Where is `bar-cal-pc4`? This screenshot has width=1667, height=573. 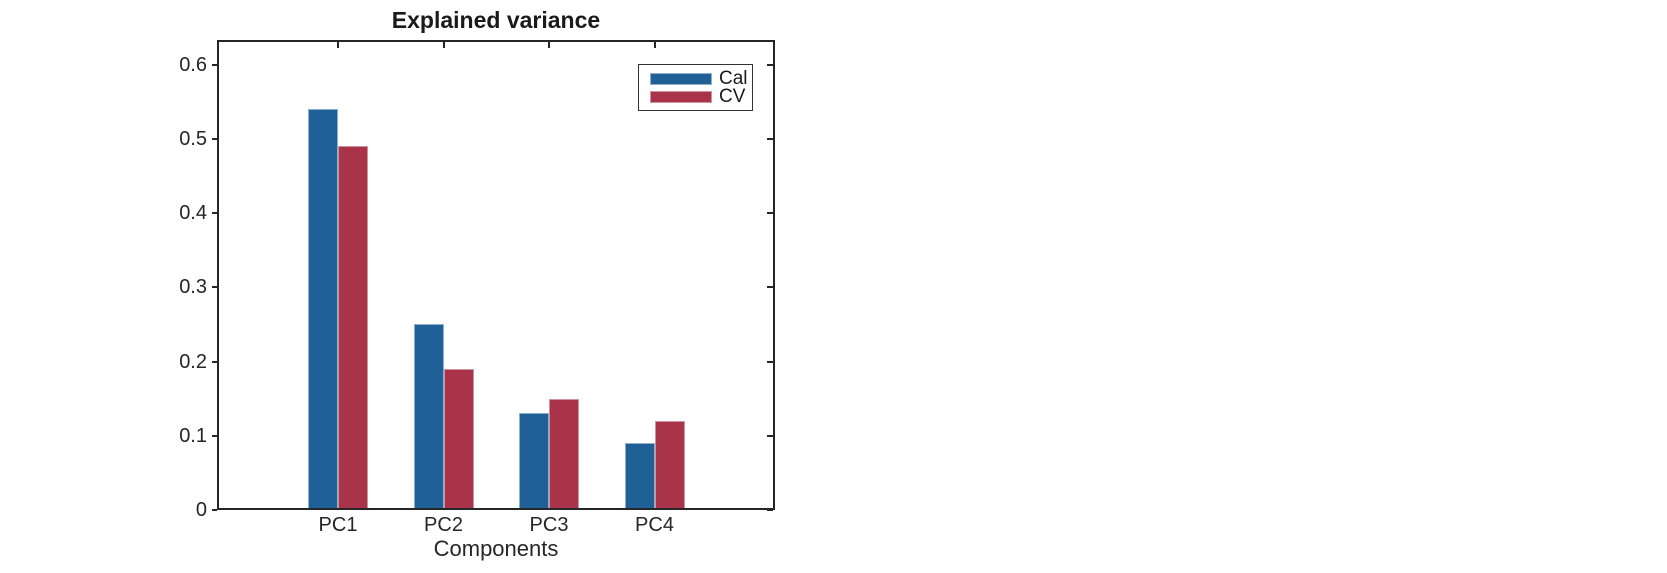
bar-cal-pc4 is located at coordinates (639, 475).